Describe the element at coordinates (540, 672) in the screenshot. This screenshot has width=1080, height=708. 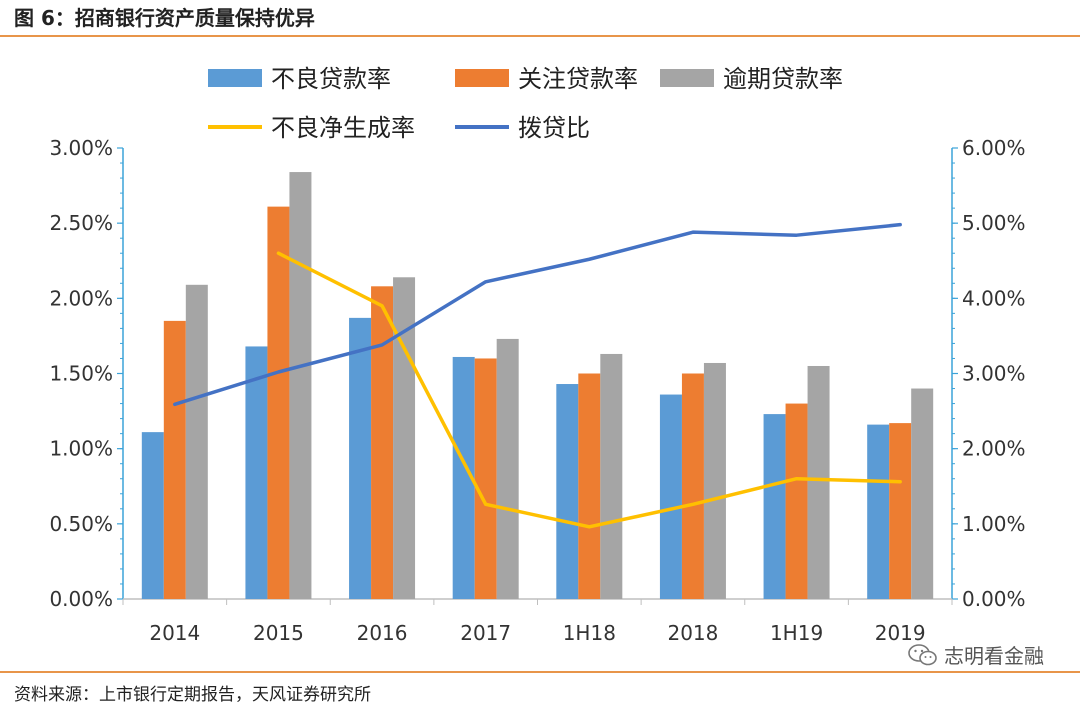
I see `bottom-divider` at that location.